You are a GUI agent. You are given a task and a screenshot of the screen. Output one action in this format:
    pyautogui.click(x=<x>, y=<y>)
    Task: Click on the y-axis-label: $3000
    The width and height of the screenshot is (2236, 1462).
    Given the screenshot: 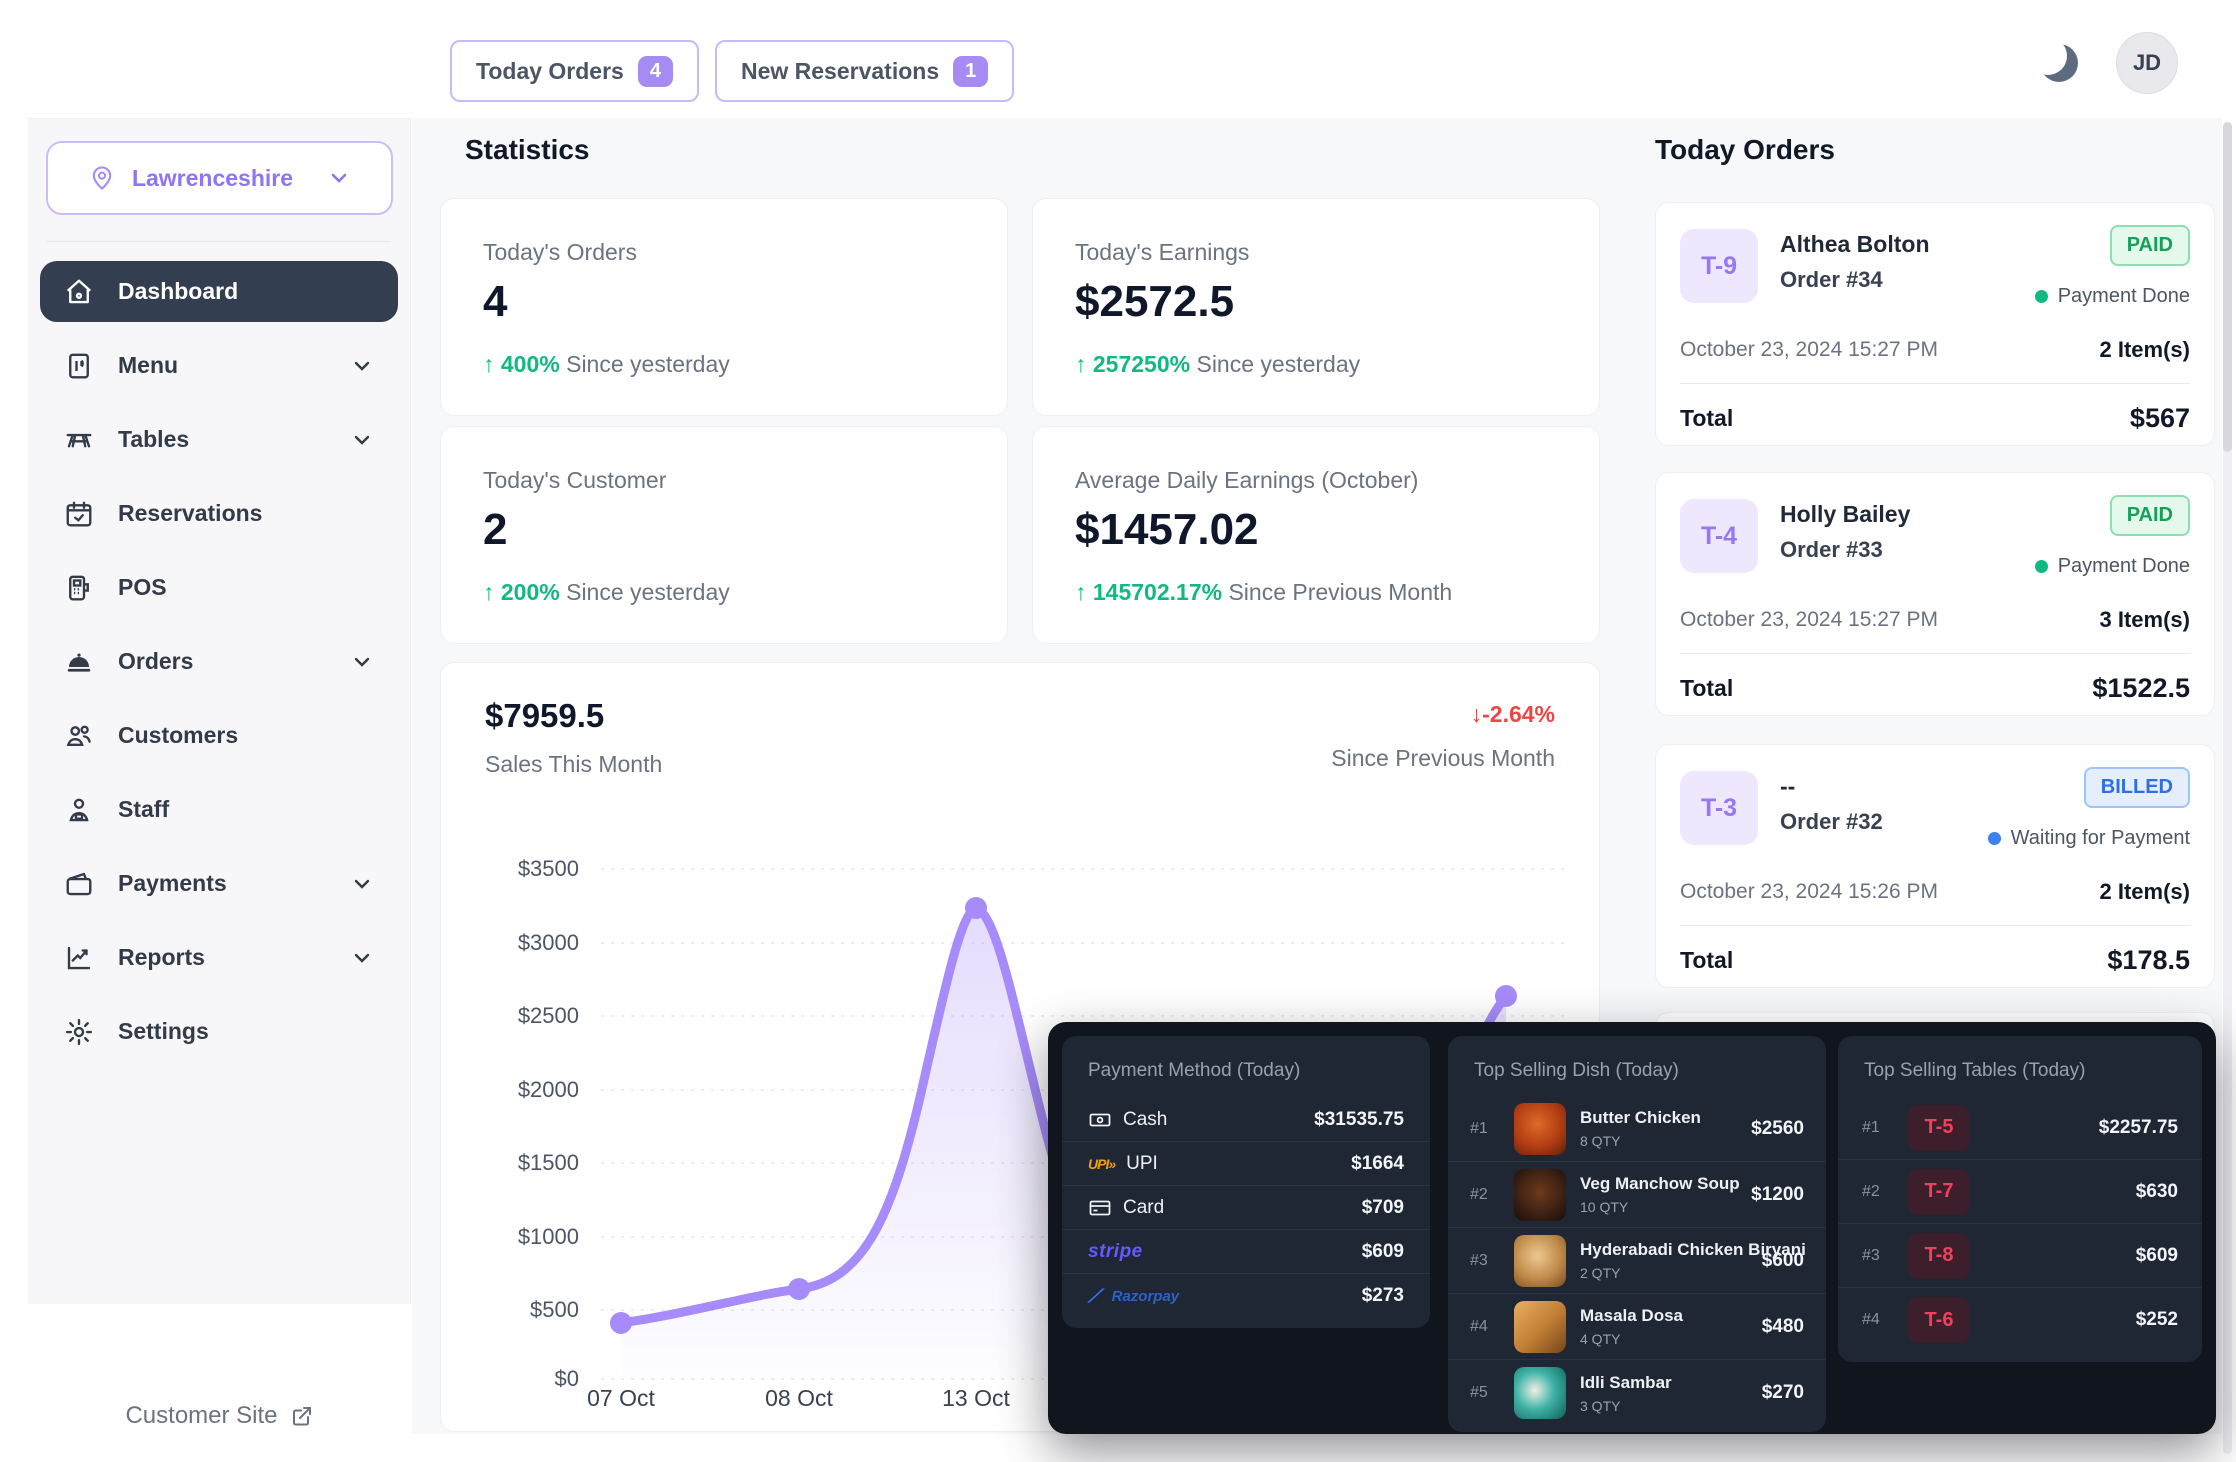 What is the action you would take?
    pyautogui.click(x=548, y=942)
    